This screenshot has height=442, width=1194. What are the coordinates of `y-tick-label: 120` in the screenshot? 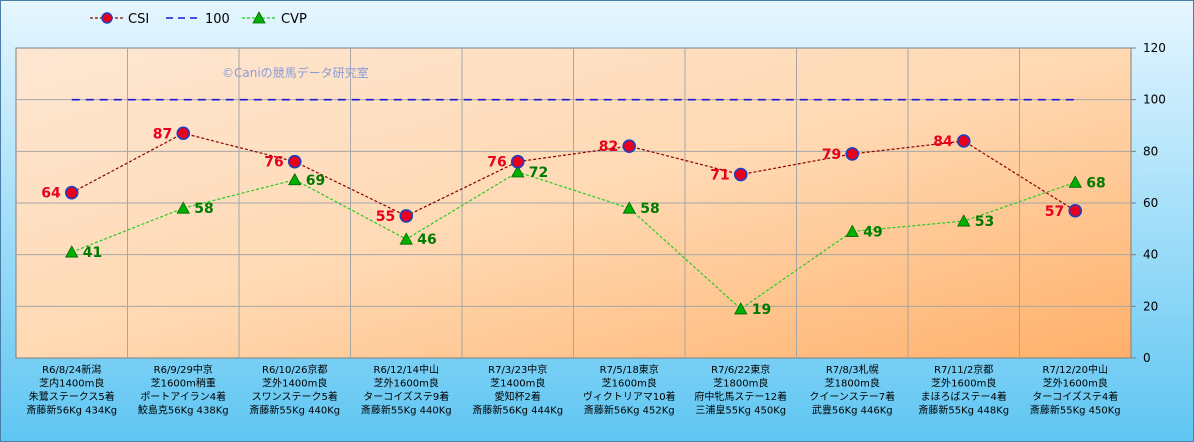 It's located at (1154, 48).